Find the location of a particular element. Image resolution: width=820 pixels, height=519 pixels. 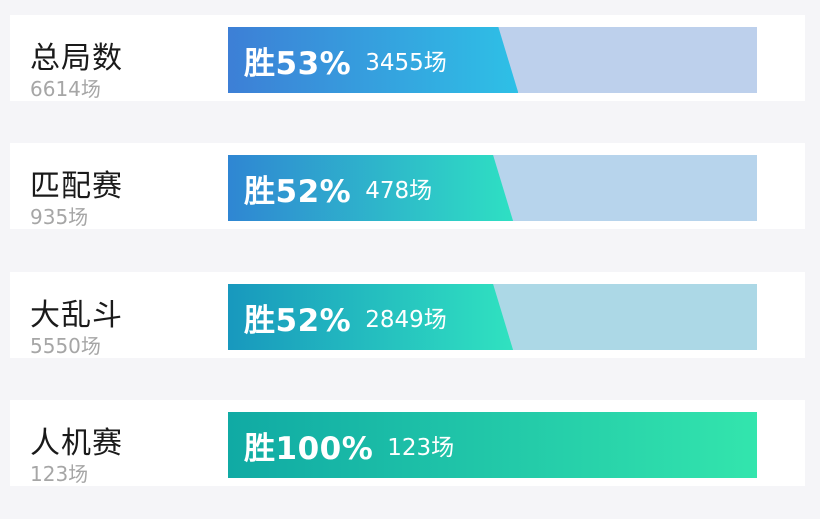

mode-total-games: 6614场 is located at coordinates (65, 89).